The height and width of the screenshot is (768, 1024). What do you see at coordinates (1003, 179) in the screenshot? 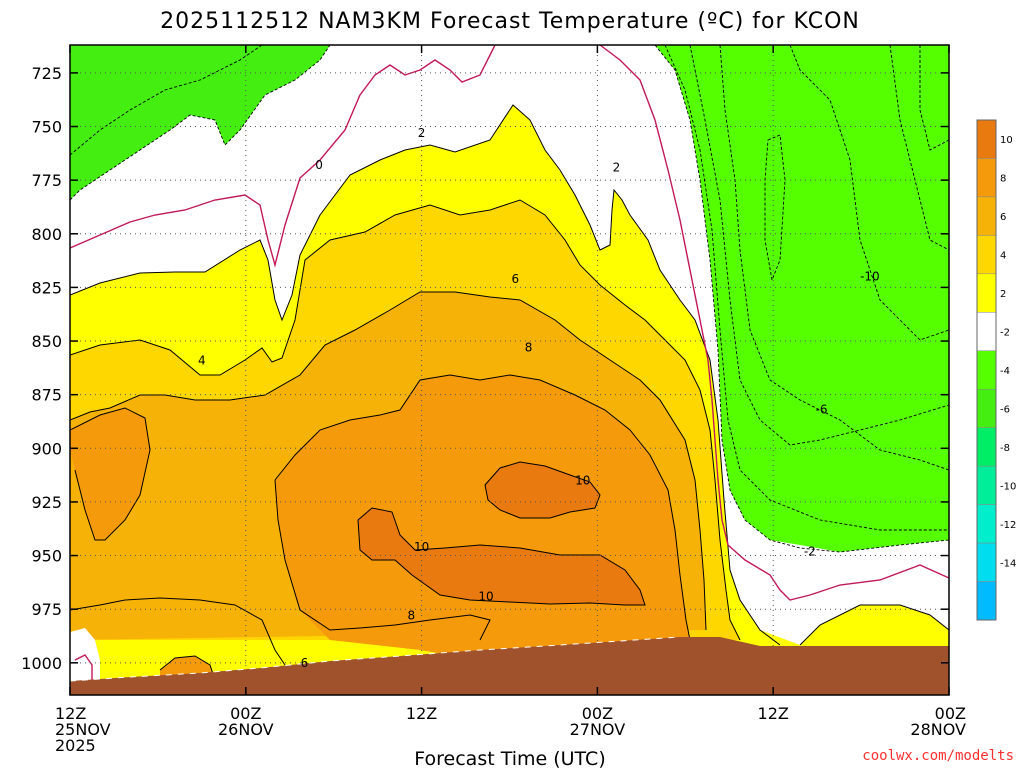
I see `colorbar-label-1: 8` at bounding box center [1003, 179].